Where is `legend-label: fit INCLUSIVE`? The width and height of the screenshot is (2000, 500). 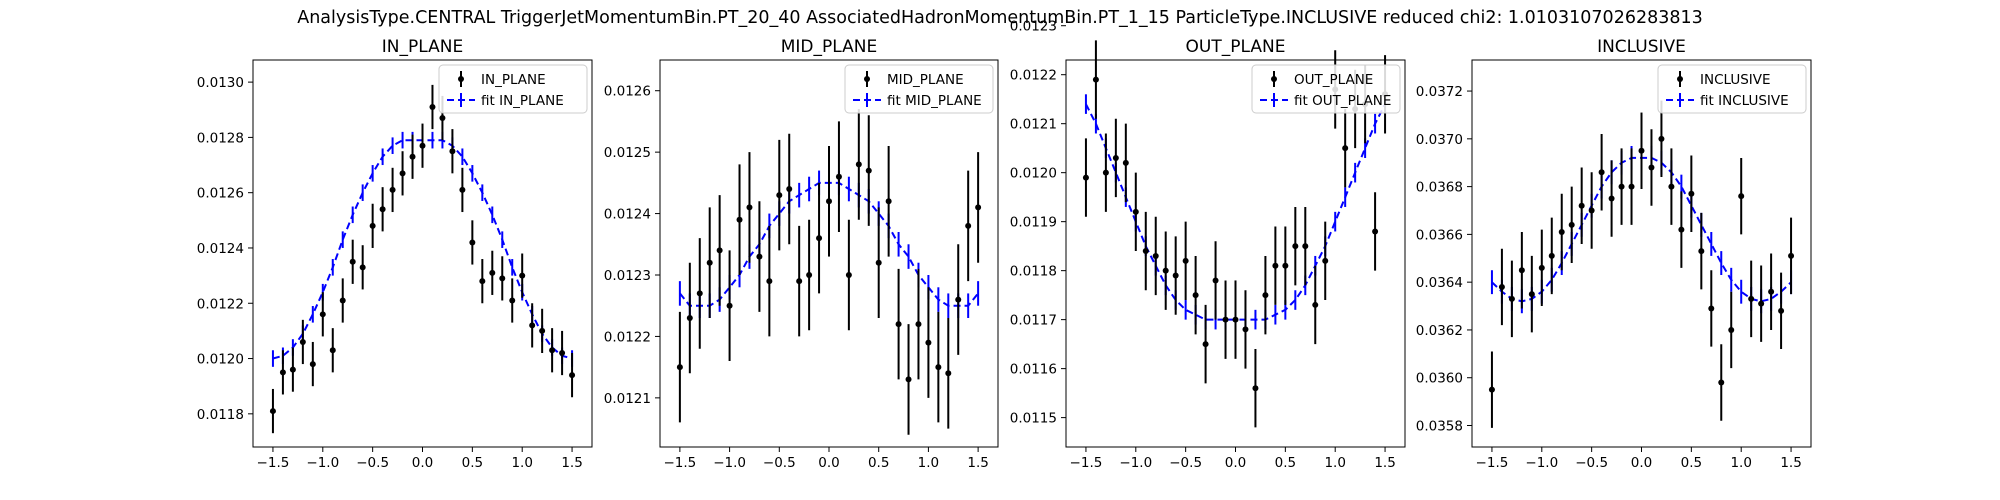 legend-label: fit INCLUSIVE is located at coordinates (1744, 101).